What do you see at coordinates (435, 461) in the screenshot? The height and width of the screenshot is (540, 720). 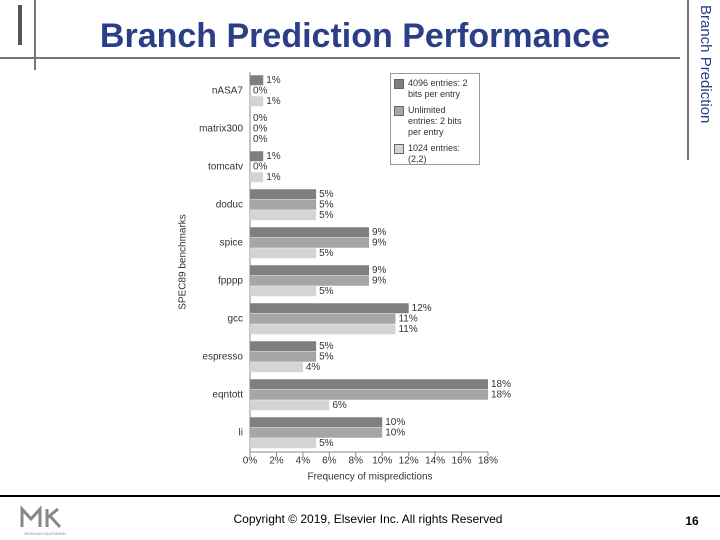 I see `x-tick-label: 14%` at bounding box center [435, 461].